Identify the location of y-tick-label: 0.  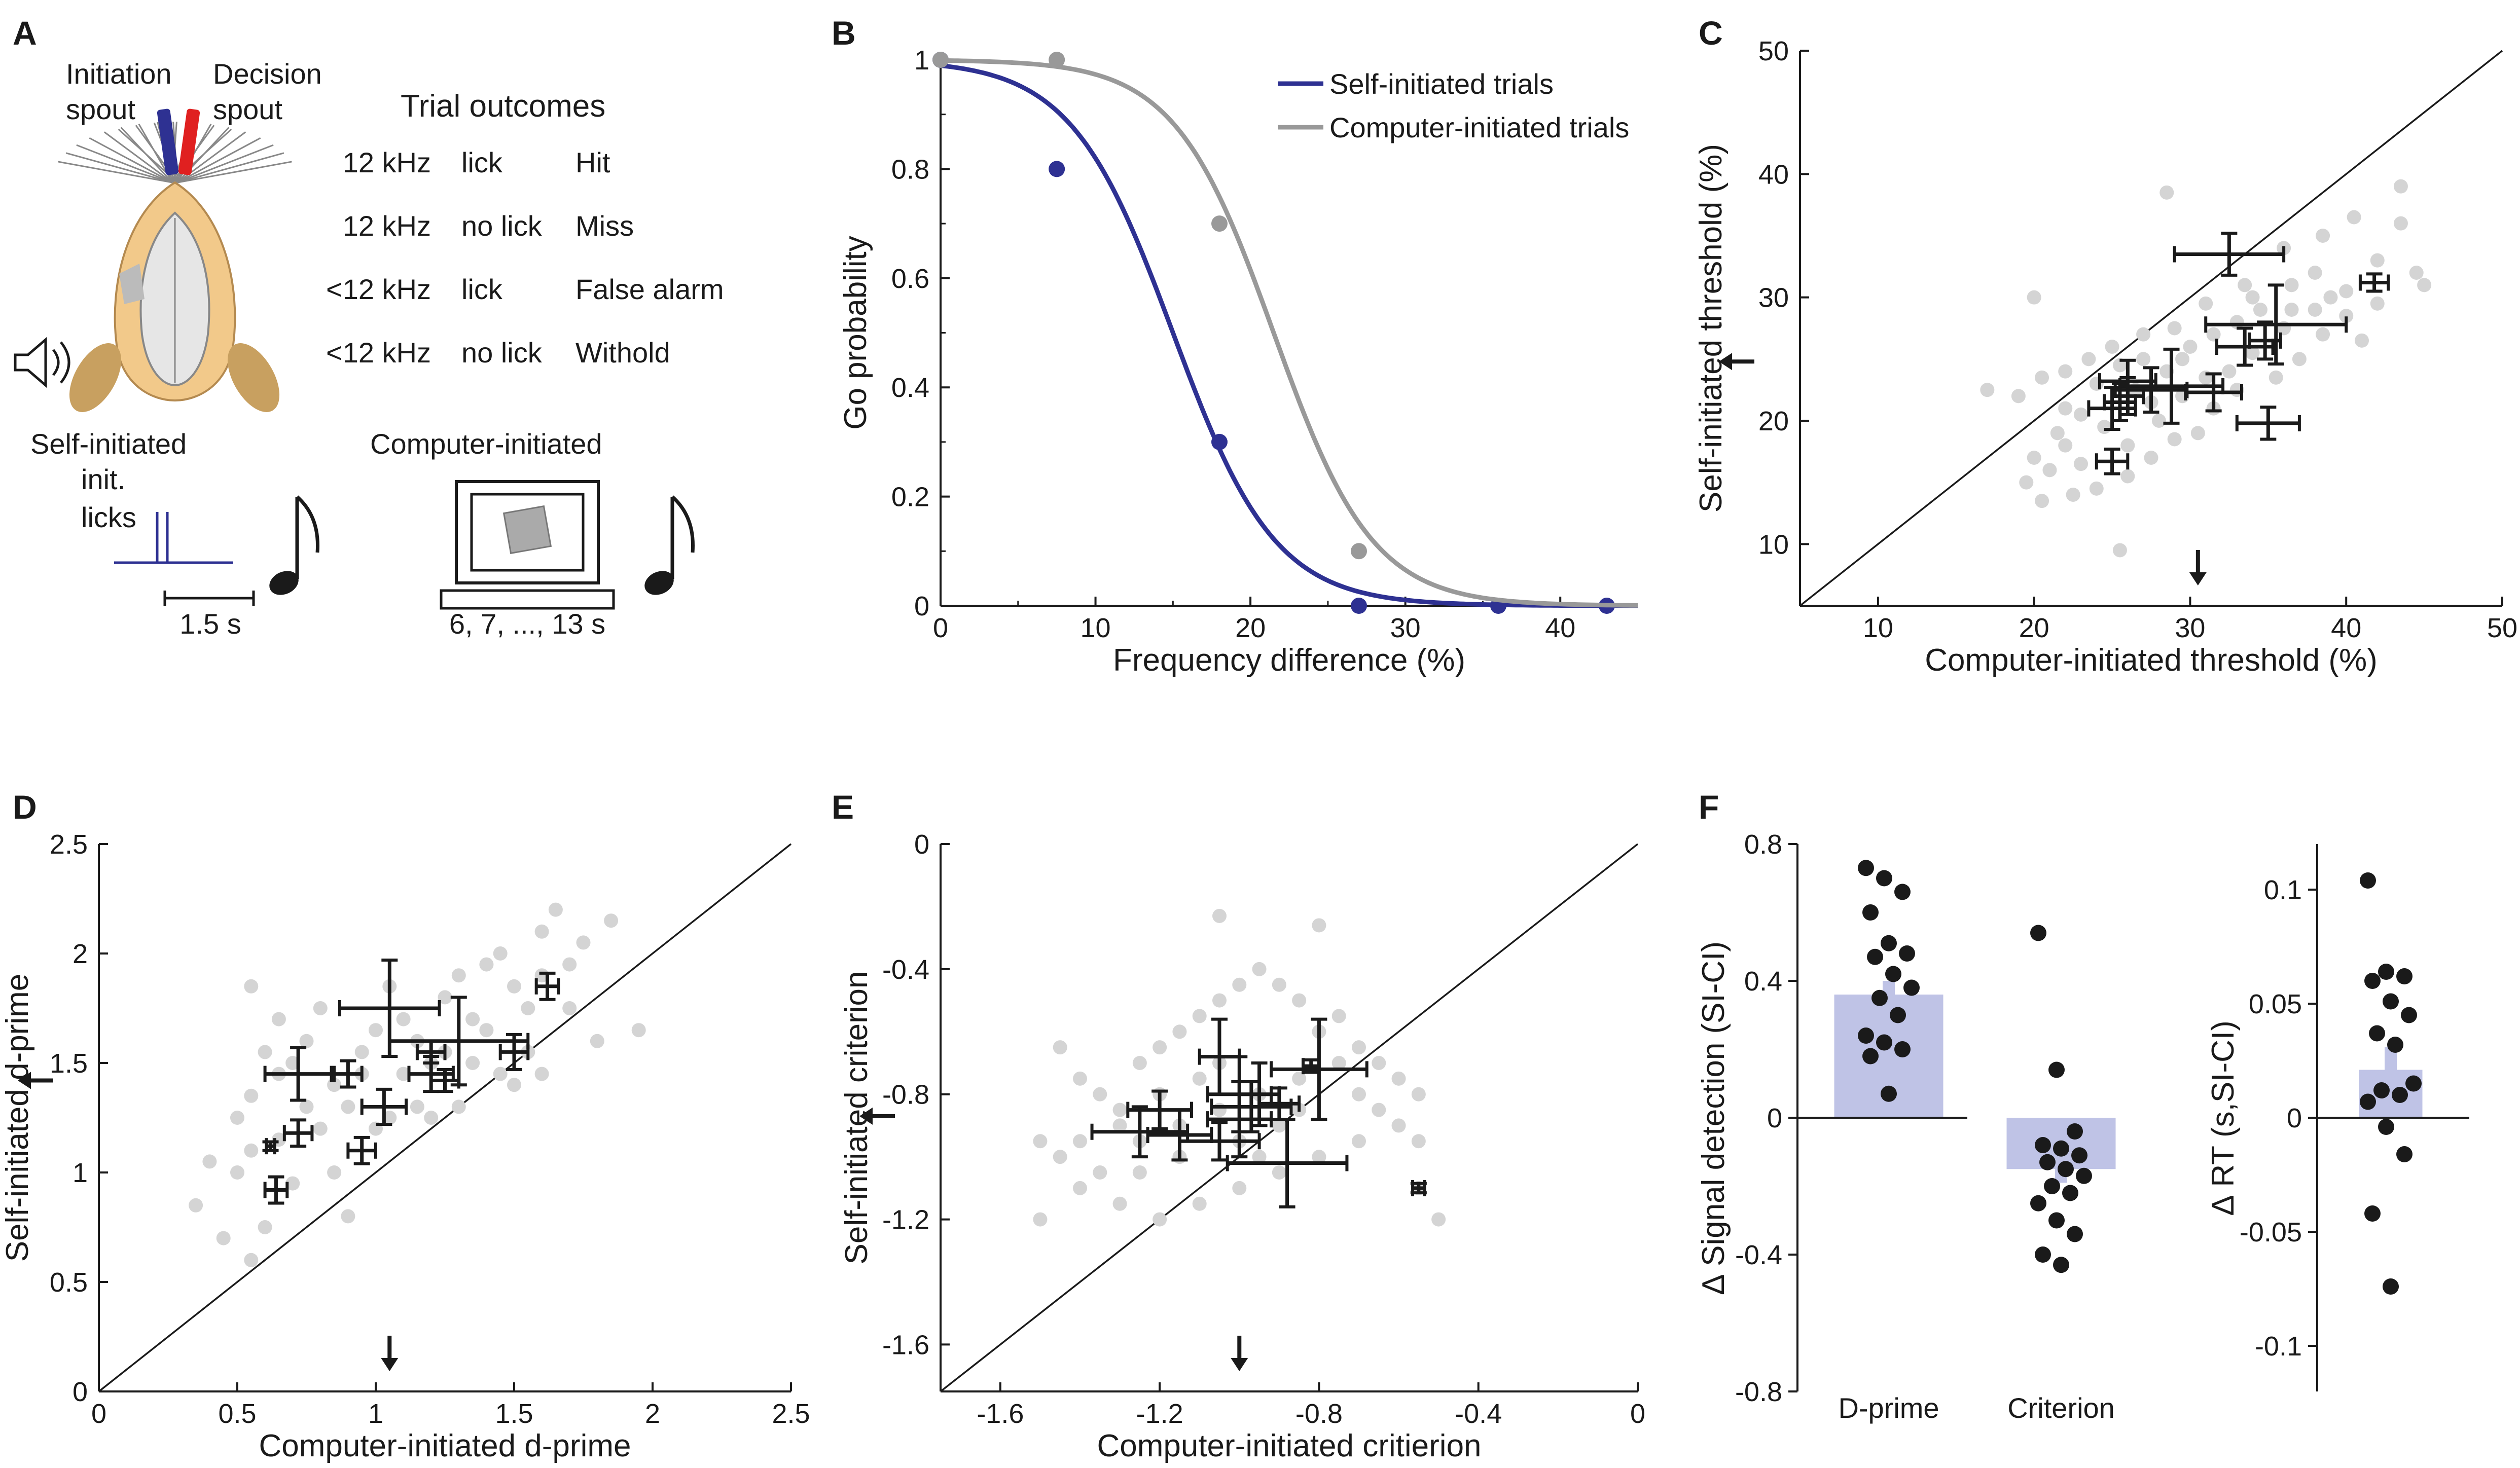
(921, 606).